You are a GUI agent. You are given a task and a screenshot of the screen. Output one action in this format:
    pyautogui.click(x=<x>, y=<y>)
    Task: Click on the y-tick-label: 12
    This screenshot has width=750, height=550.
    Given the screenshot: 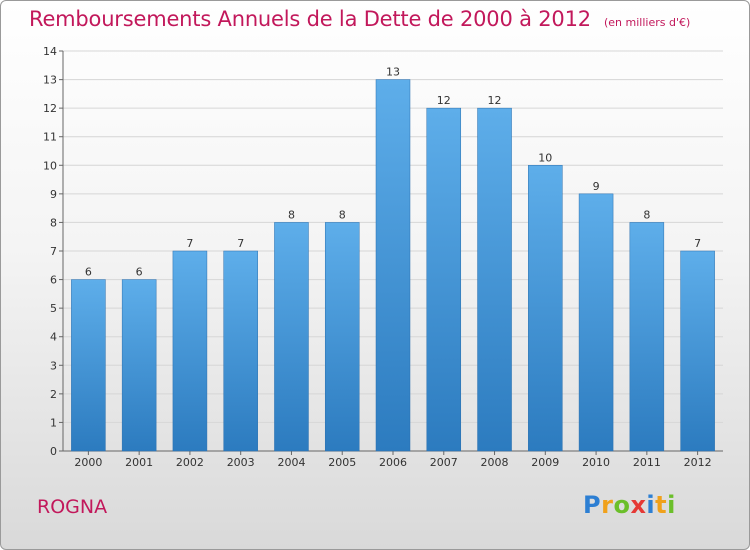 What is the action you would take?
    pyautogui.click(x=50, y=108)
    